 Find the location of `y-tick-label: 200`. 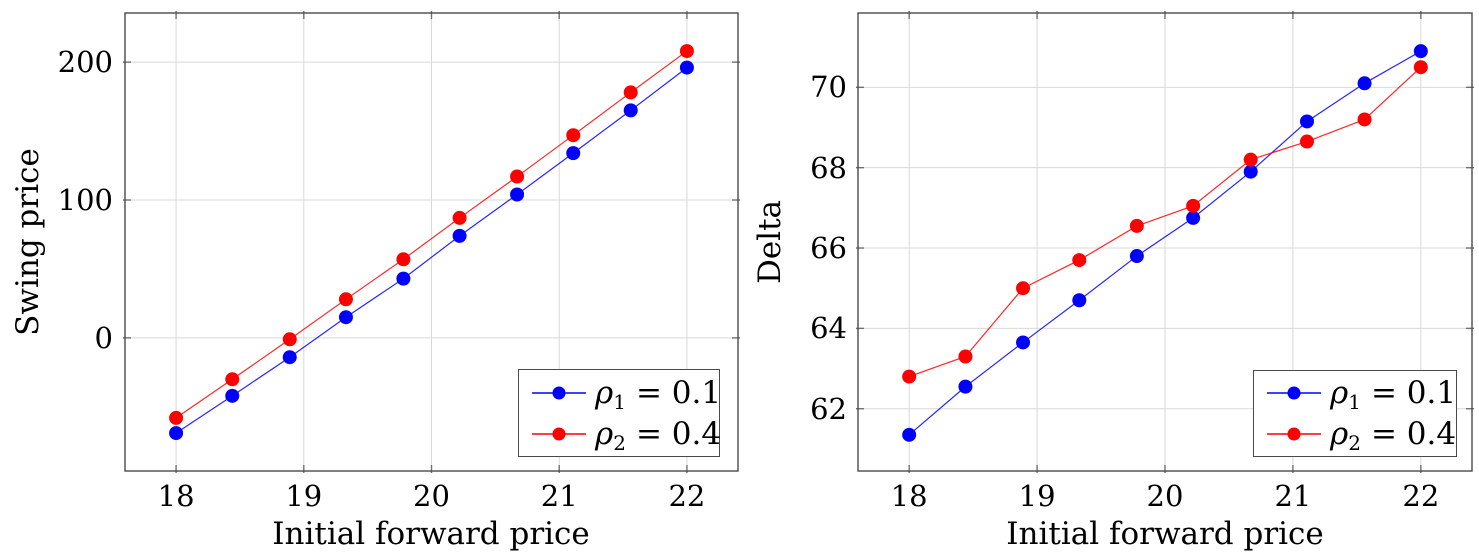

y-tick-label: 200 is located at coordinates (85, 62).